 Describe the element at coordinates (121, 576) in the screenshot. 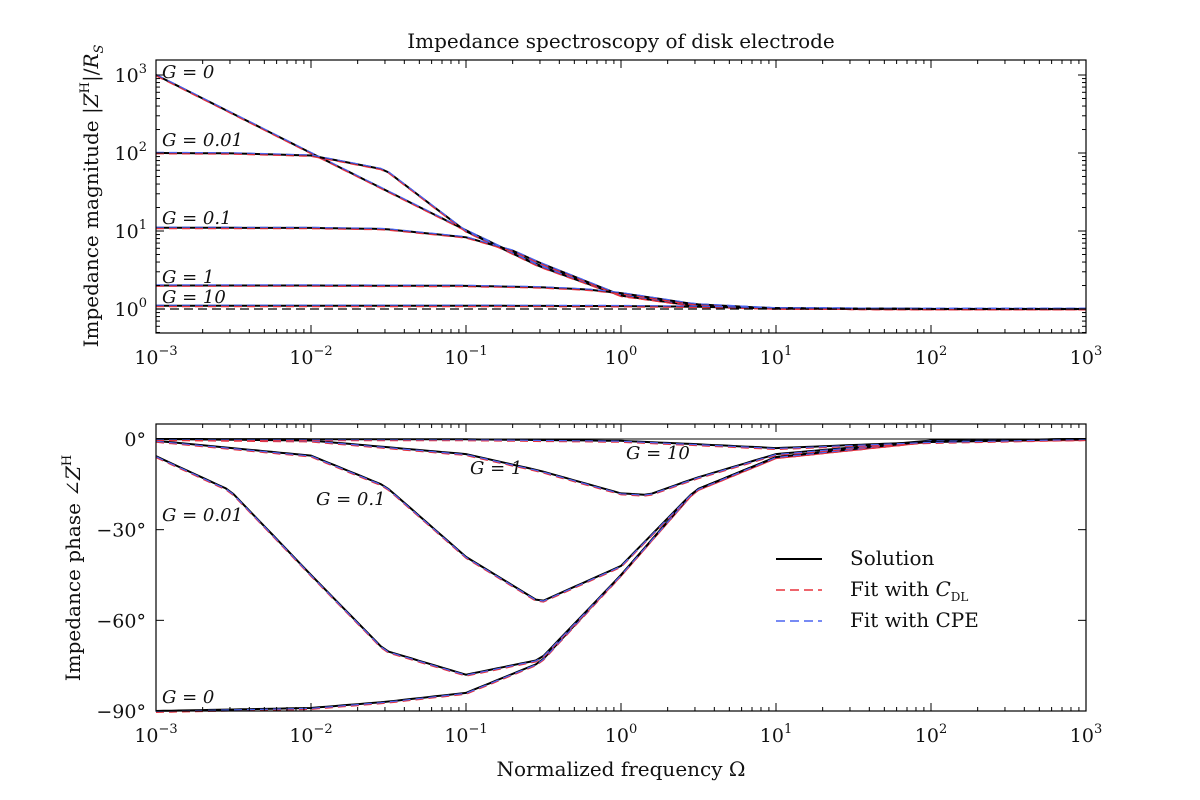

I see `bottom-y-tick-labels: 0° −30° −60° −90°` at that location.